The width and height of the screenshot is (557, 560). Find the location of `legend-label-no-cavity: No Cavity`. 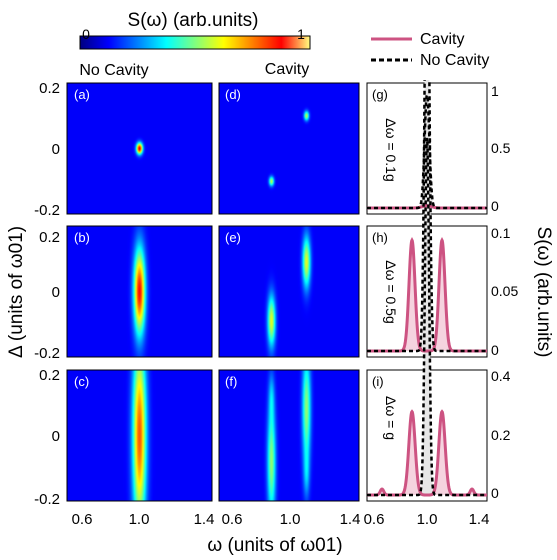

legend-label-no-cavity: No Cavity is located at coordinates (454, 60).